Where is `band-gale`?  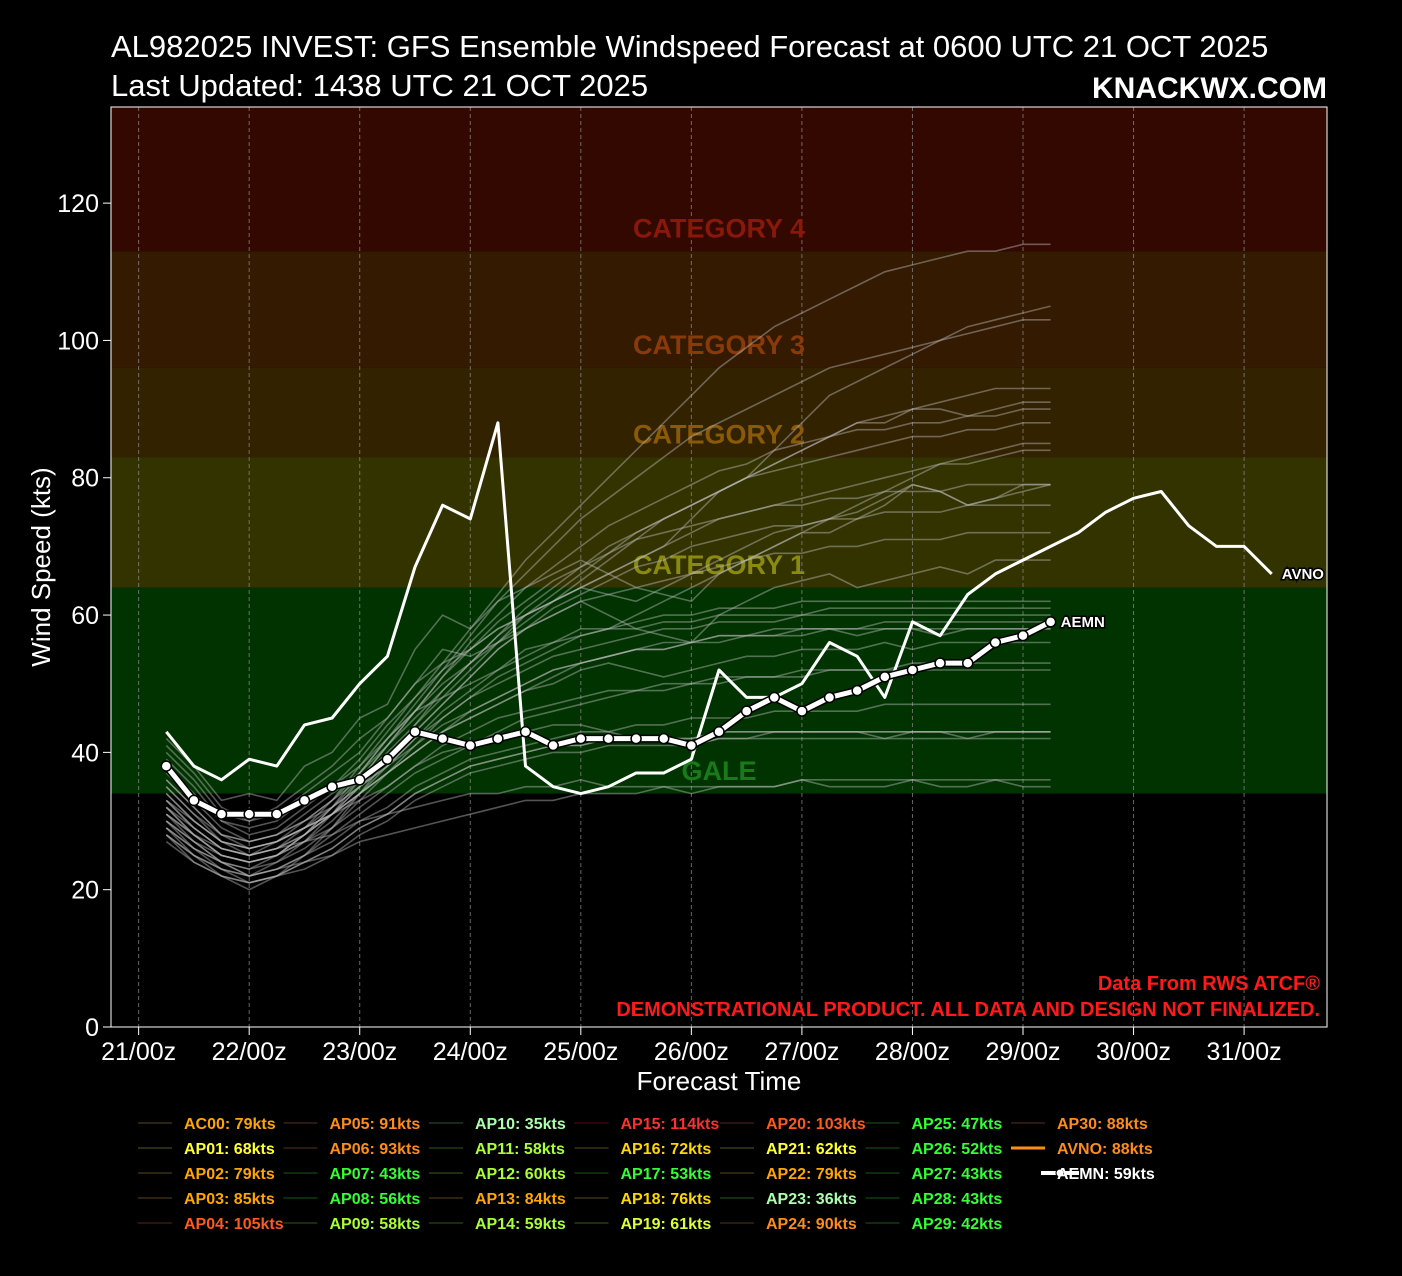
band-gale is located at coordinates (719, 690).